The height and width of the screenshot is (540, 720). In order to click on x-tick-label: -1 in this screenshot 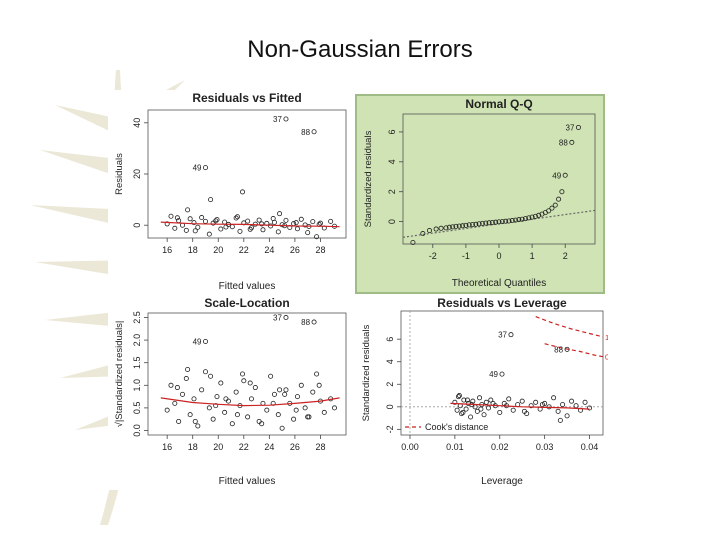, I will do `click(466, 256)`.